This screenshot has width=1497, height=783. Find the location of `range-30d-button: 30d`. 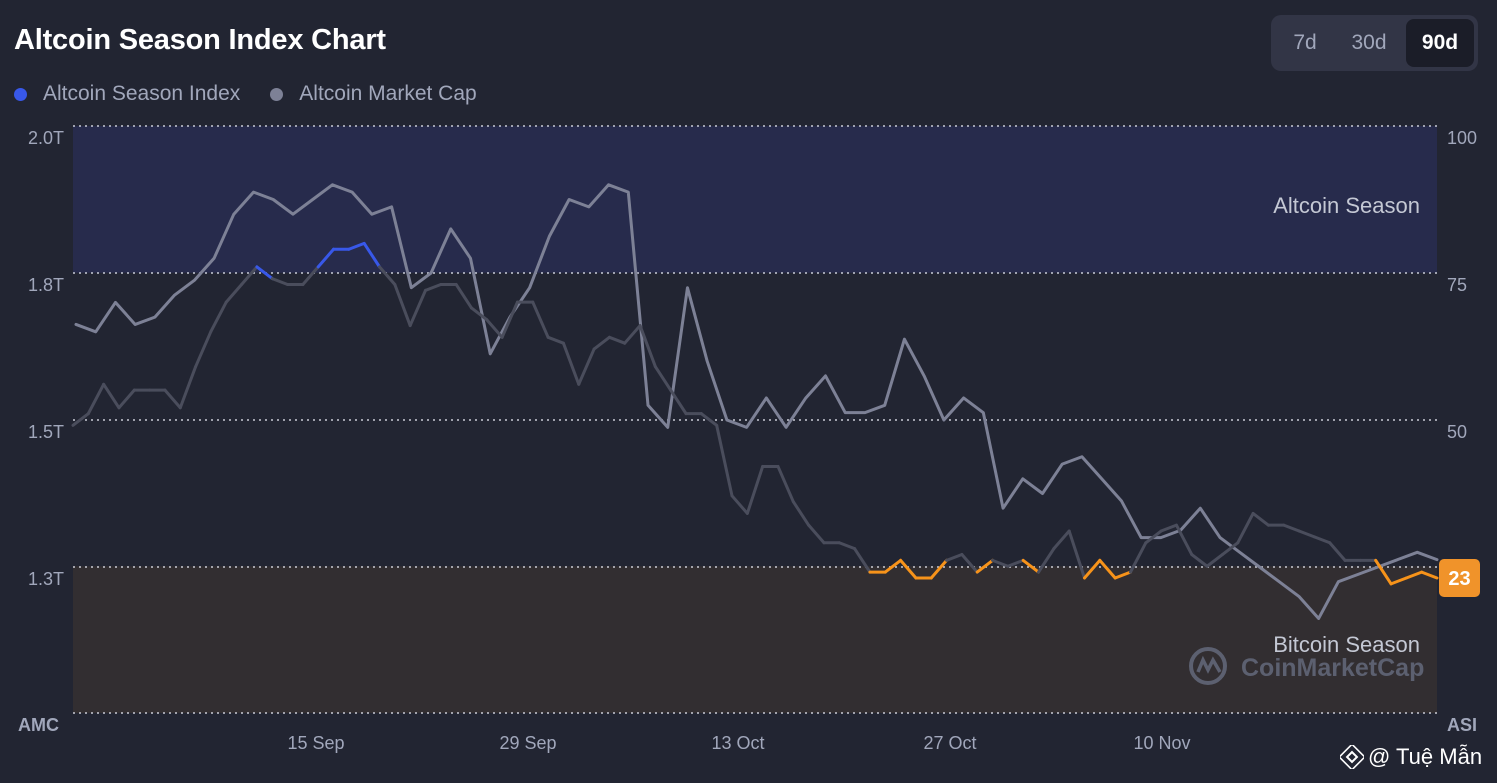

range-30d-button: 30d is located at coordinates (1369, 42).